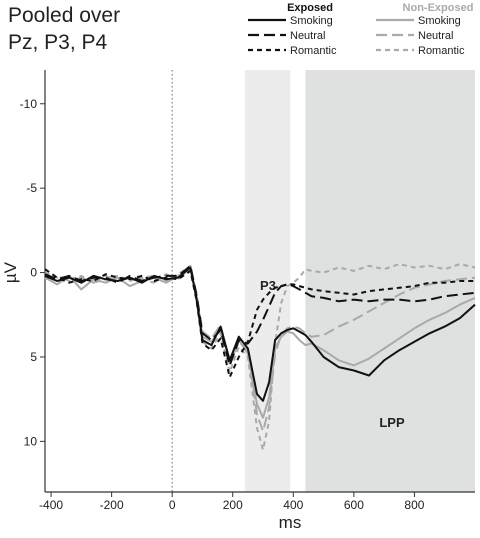  I want to click on legend-group-title: Non-Exposed, so click(438, 8).